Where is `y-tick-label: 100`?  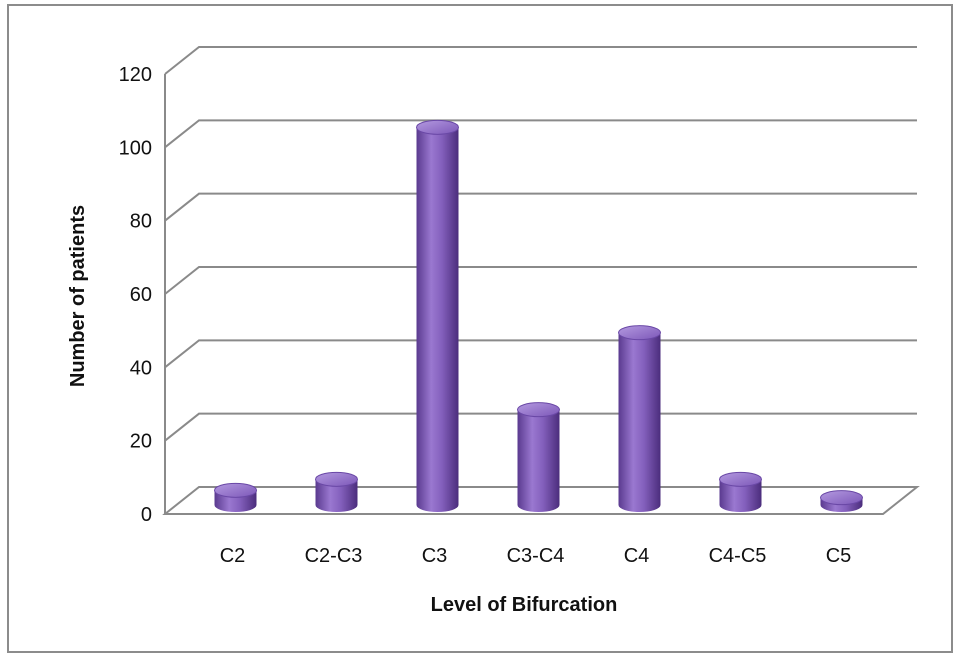
y-tick-label: 100 is located at coordinates (135, 148).